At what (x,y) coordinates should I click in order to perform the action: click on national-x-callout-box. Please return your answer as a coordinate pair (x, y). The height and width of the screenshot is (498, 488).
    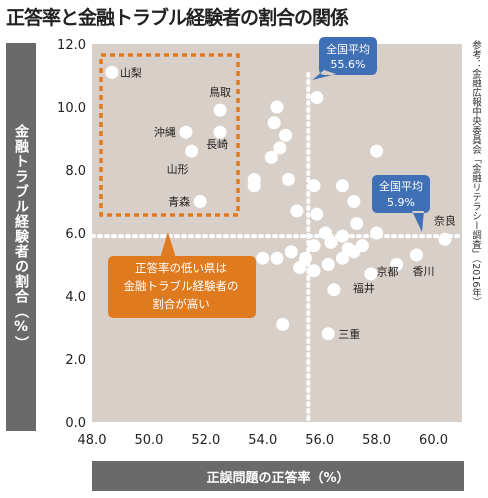
    Looking at the image, I should click on (344, 58).